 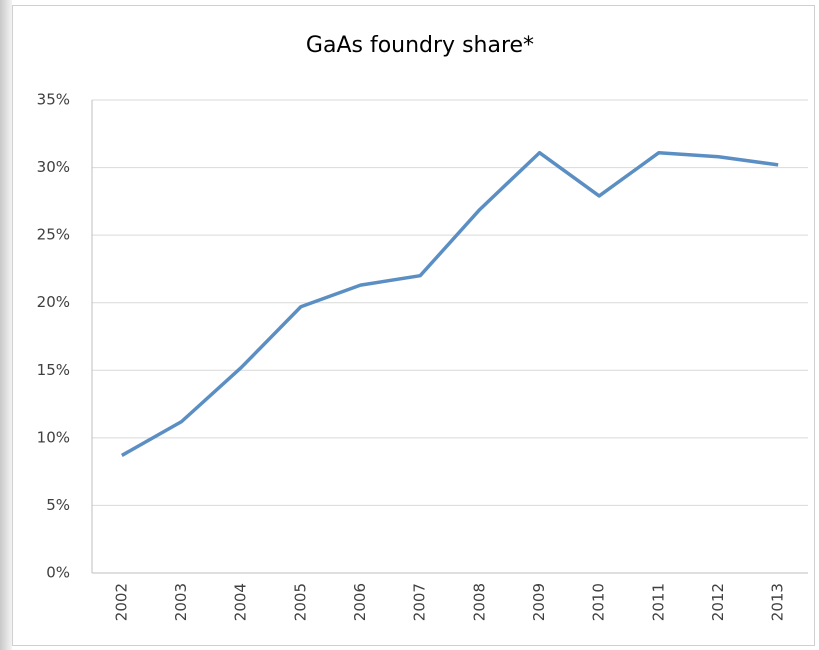 What do you see at coordinates (121, 602) in the screenshot?
I see `x-tick-label: 2002` at bounding box center [121, 602].